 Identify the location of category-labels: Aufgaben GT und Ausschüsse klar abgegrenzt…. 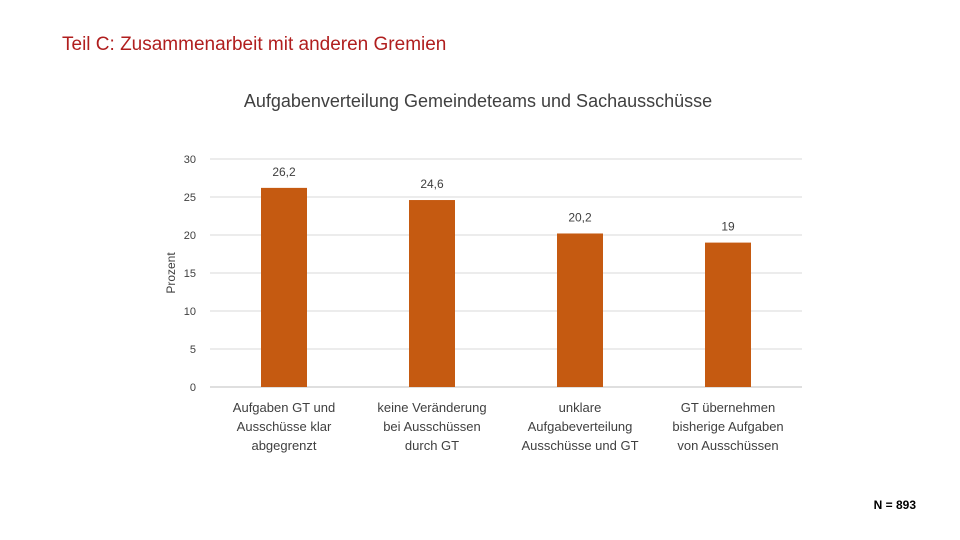
(508, 426).